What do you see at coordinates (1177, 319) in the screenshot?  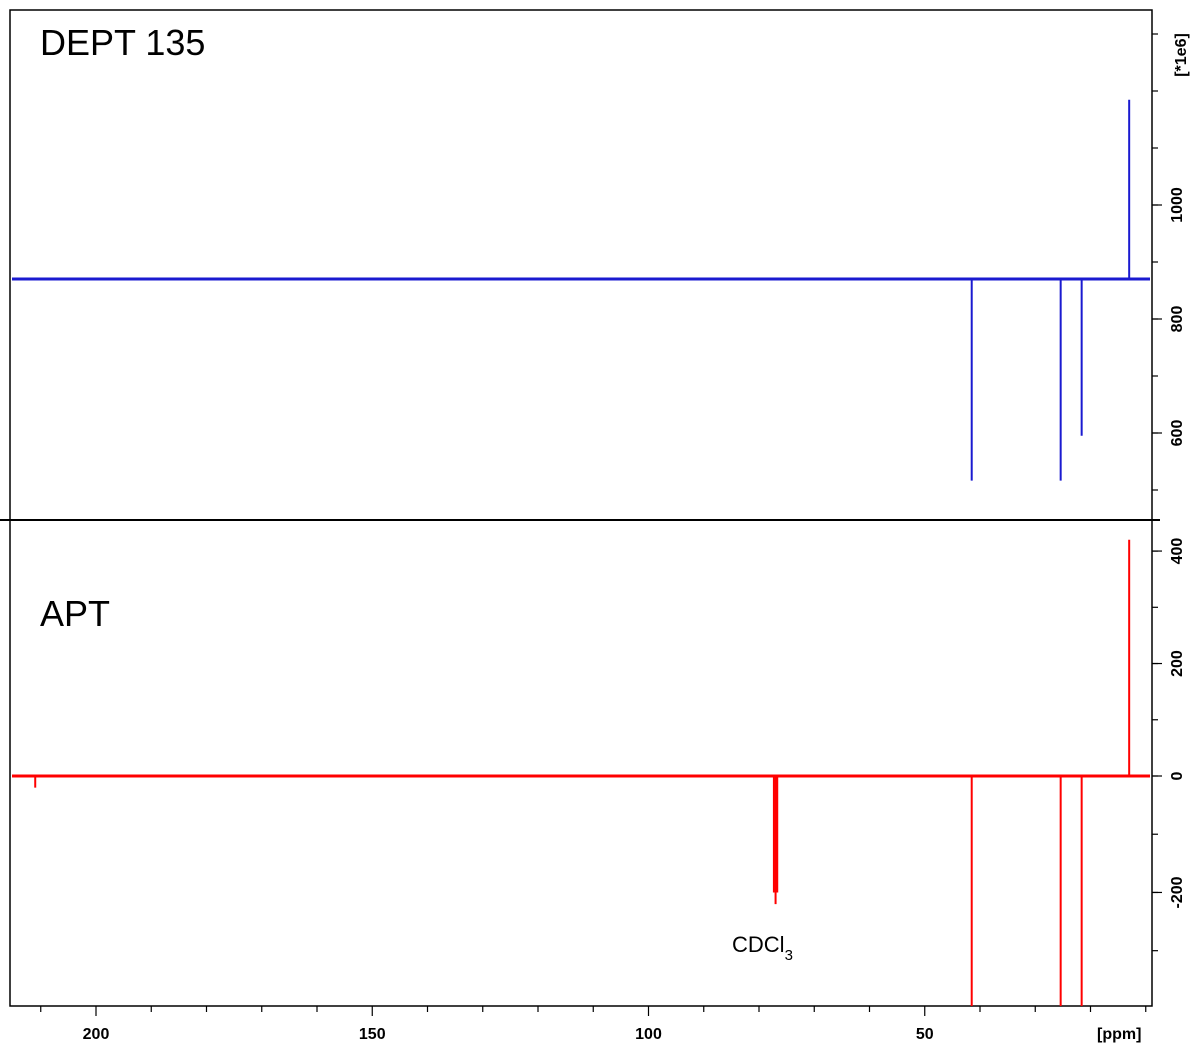 I see `y-tick-label: 800` at bounding box center [1177, 319].